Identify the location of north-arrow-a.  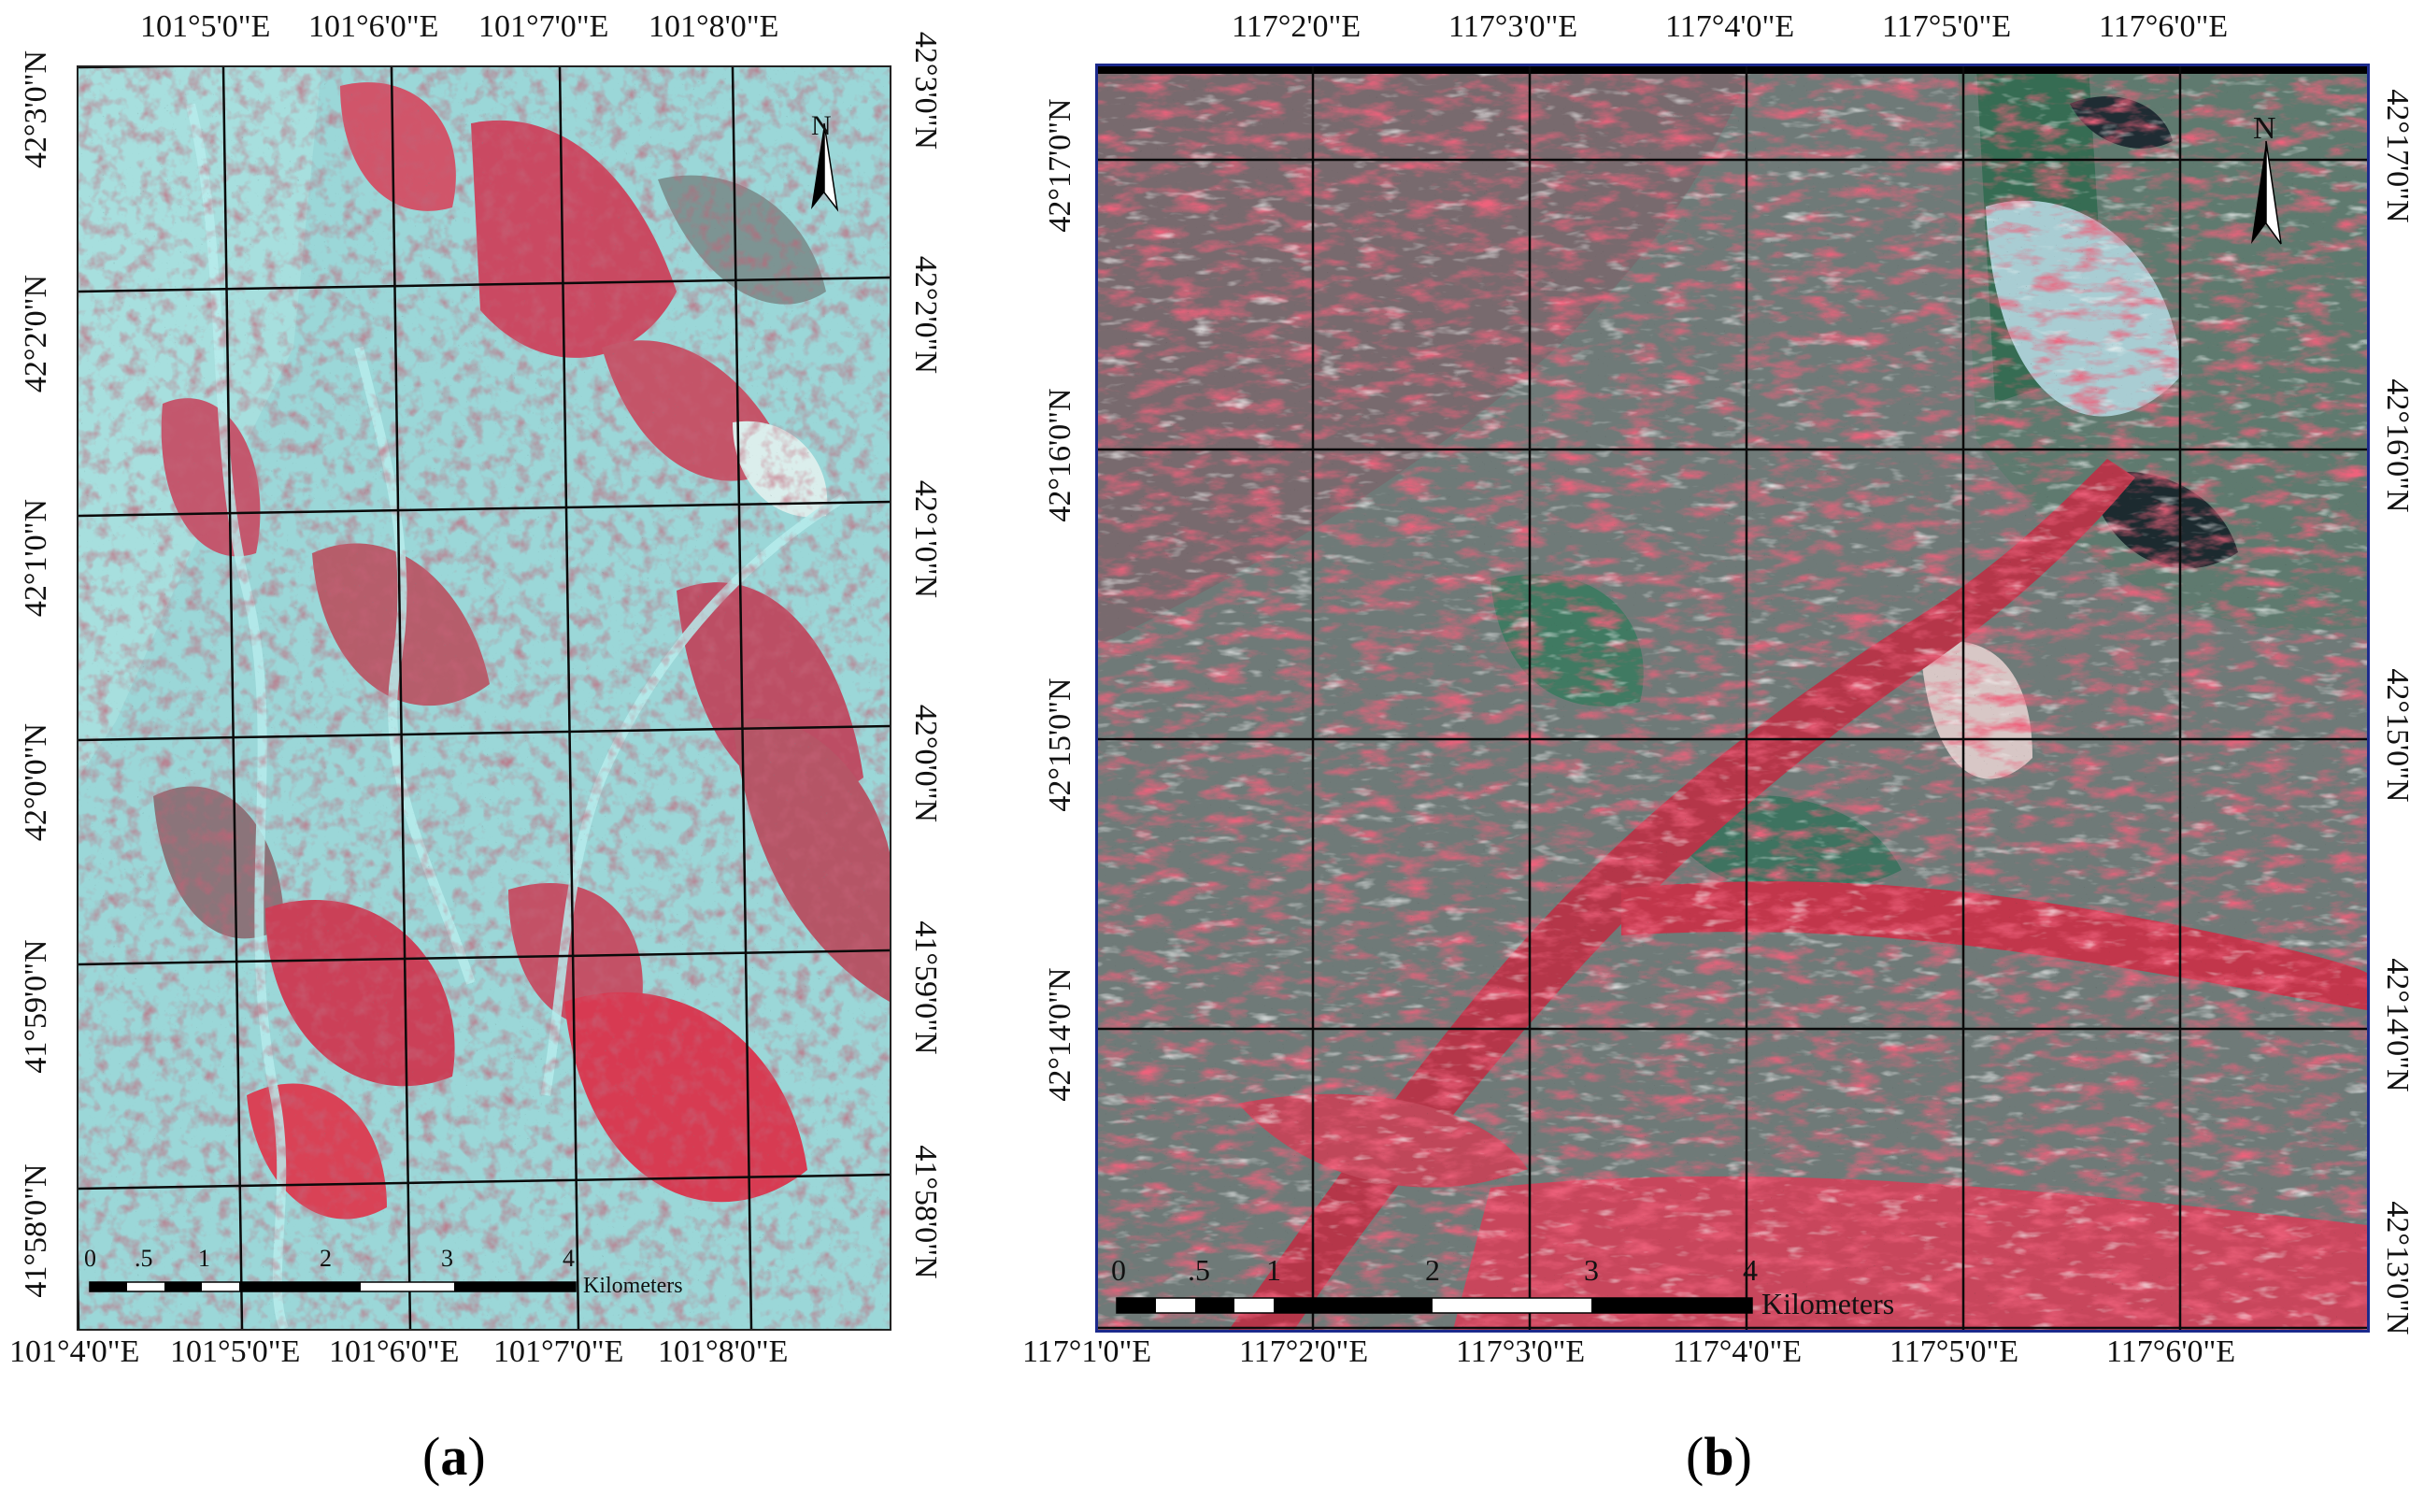
(825, 167).